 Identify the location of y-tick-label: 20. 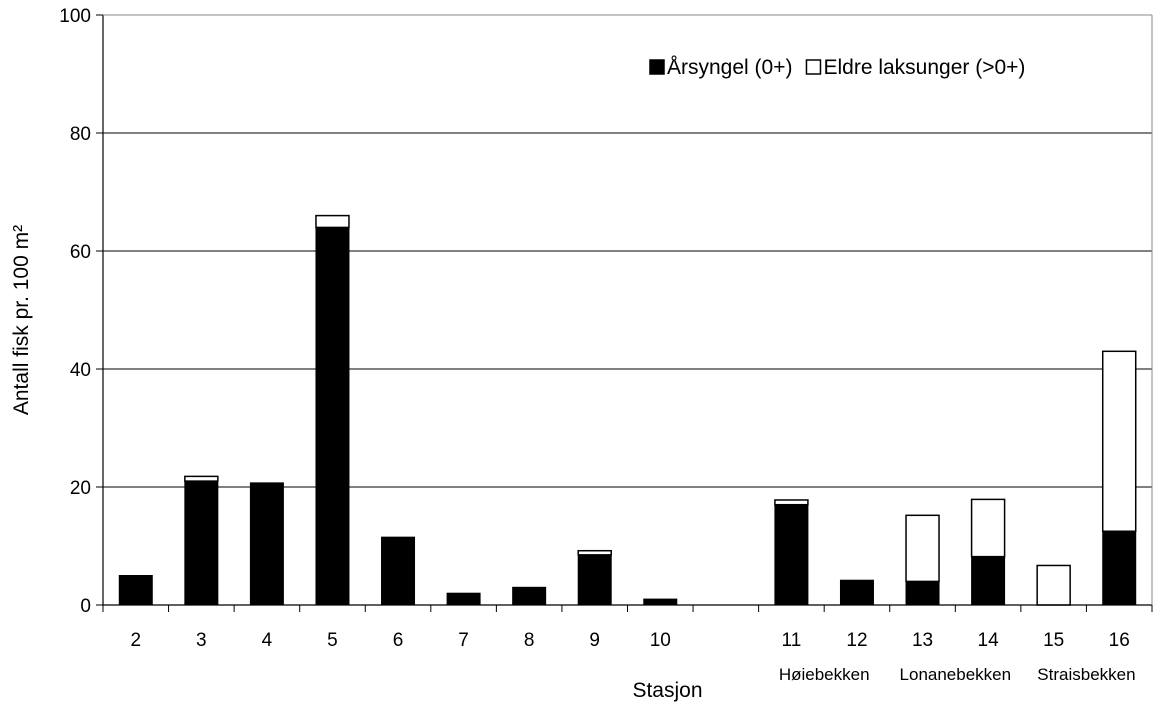
(80, 488).